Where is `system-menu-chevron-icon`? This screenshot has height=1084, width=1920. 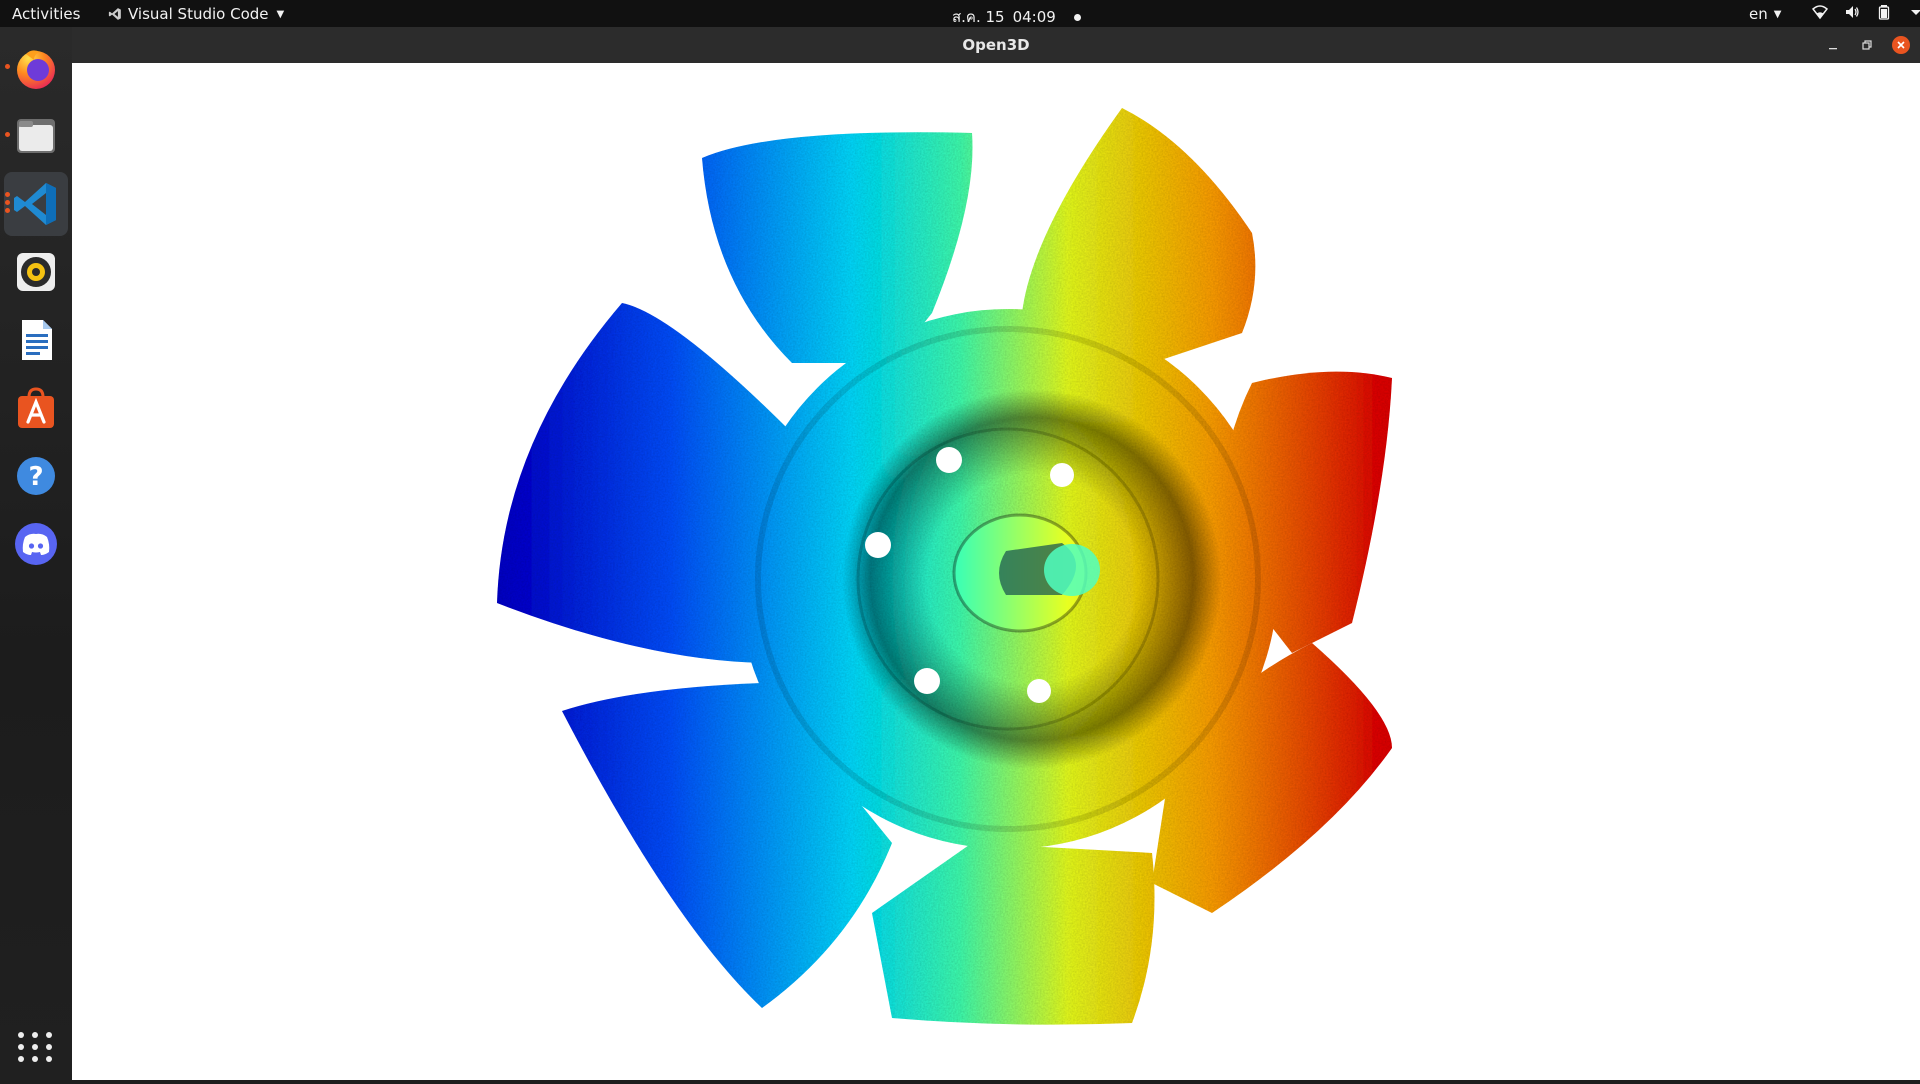
system-menu-chevron-icon is located at coordinates (1915, 12).